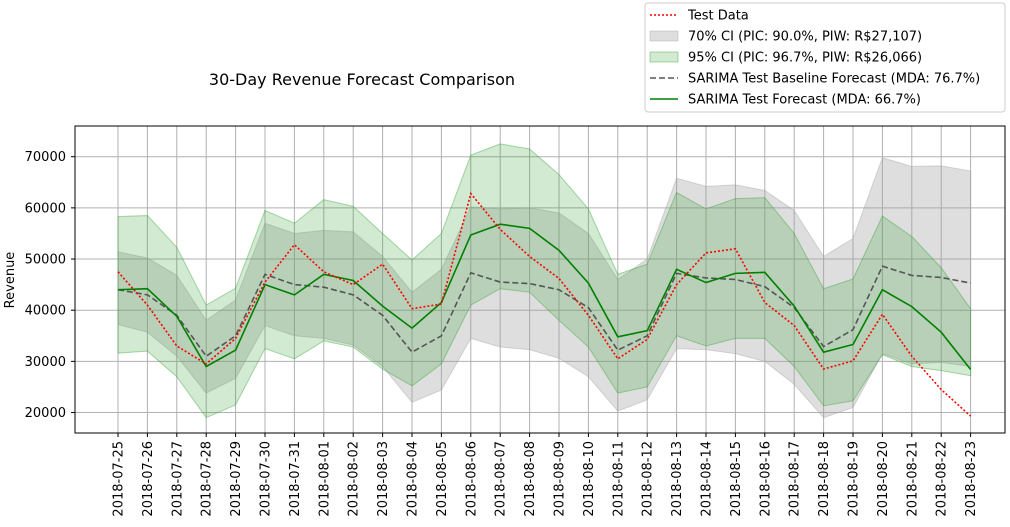 Image resolution: width=1010 pixels, height=527 pixels. Describe the element at coordinates (707, 479) in the screenshot. I see `x-tick-label: 2018-08-14` at that location.